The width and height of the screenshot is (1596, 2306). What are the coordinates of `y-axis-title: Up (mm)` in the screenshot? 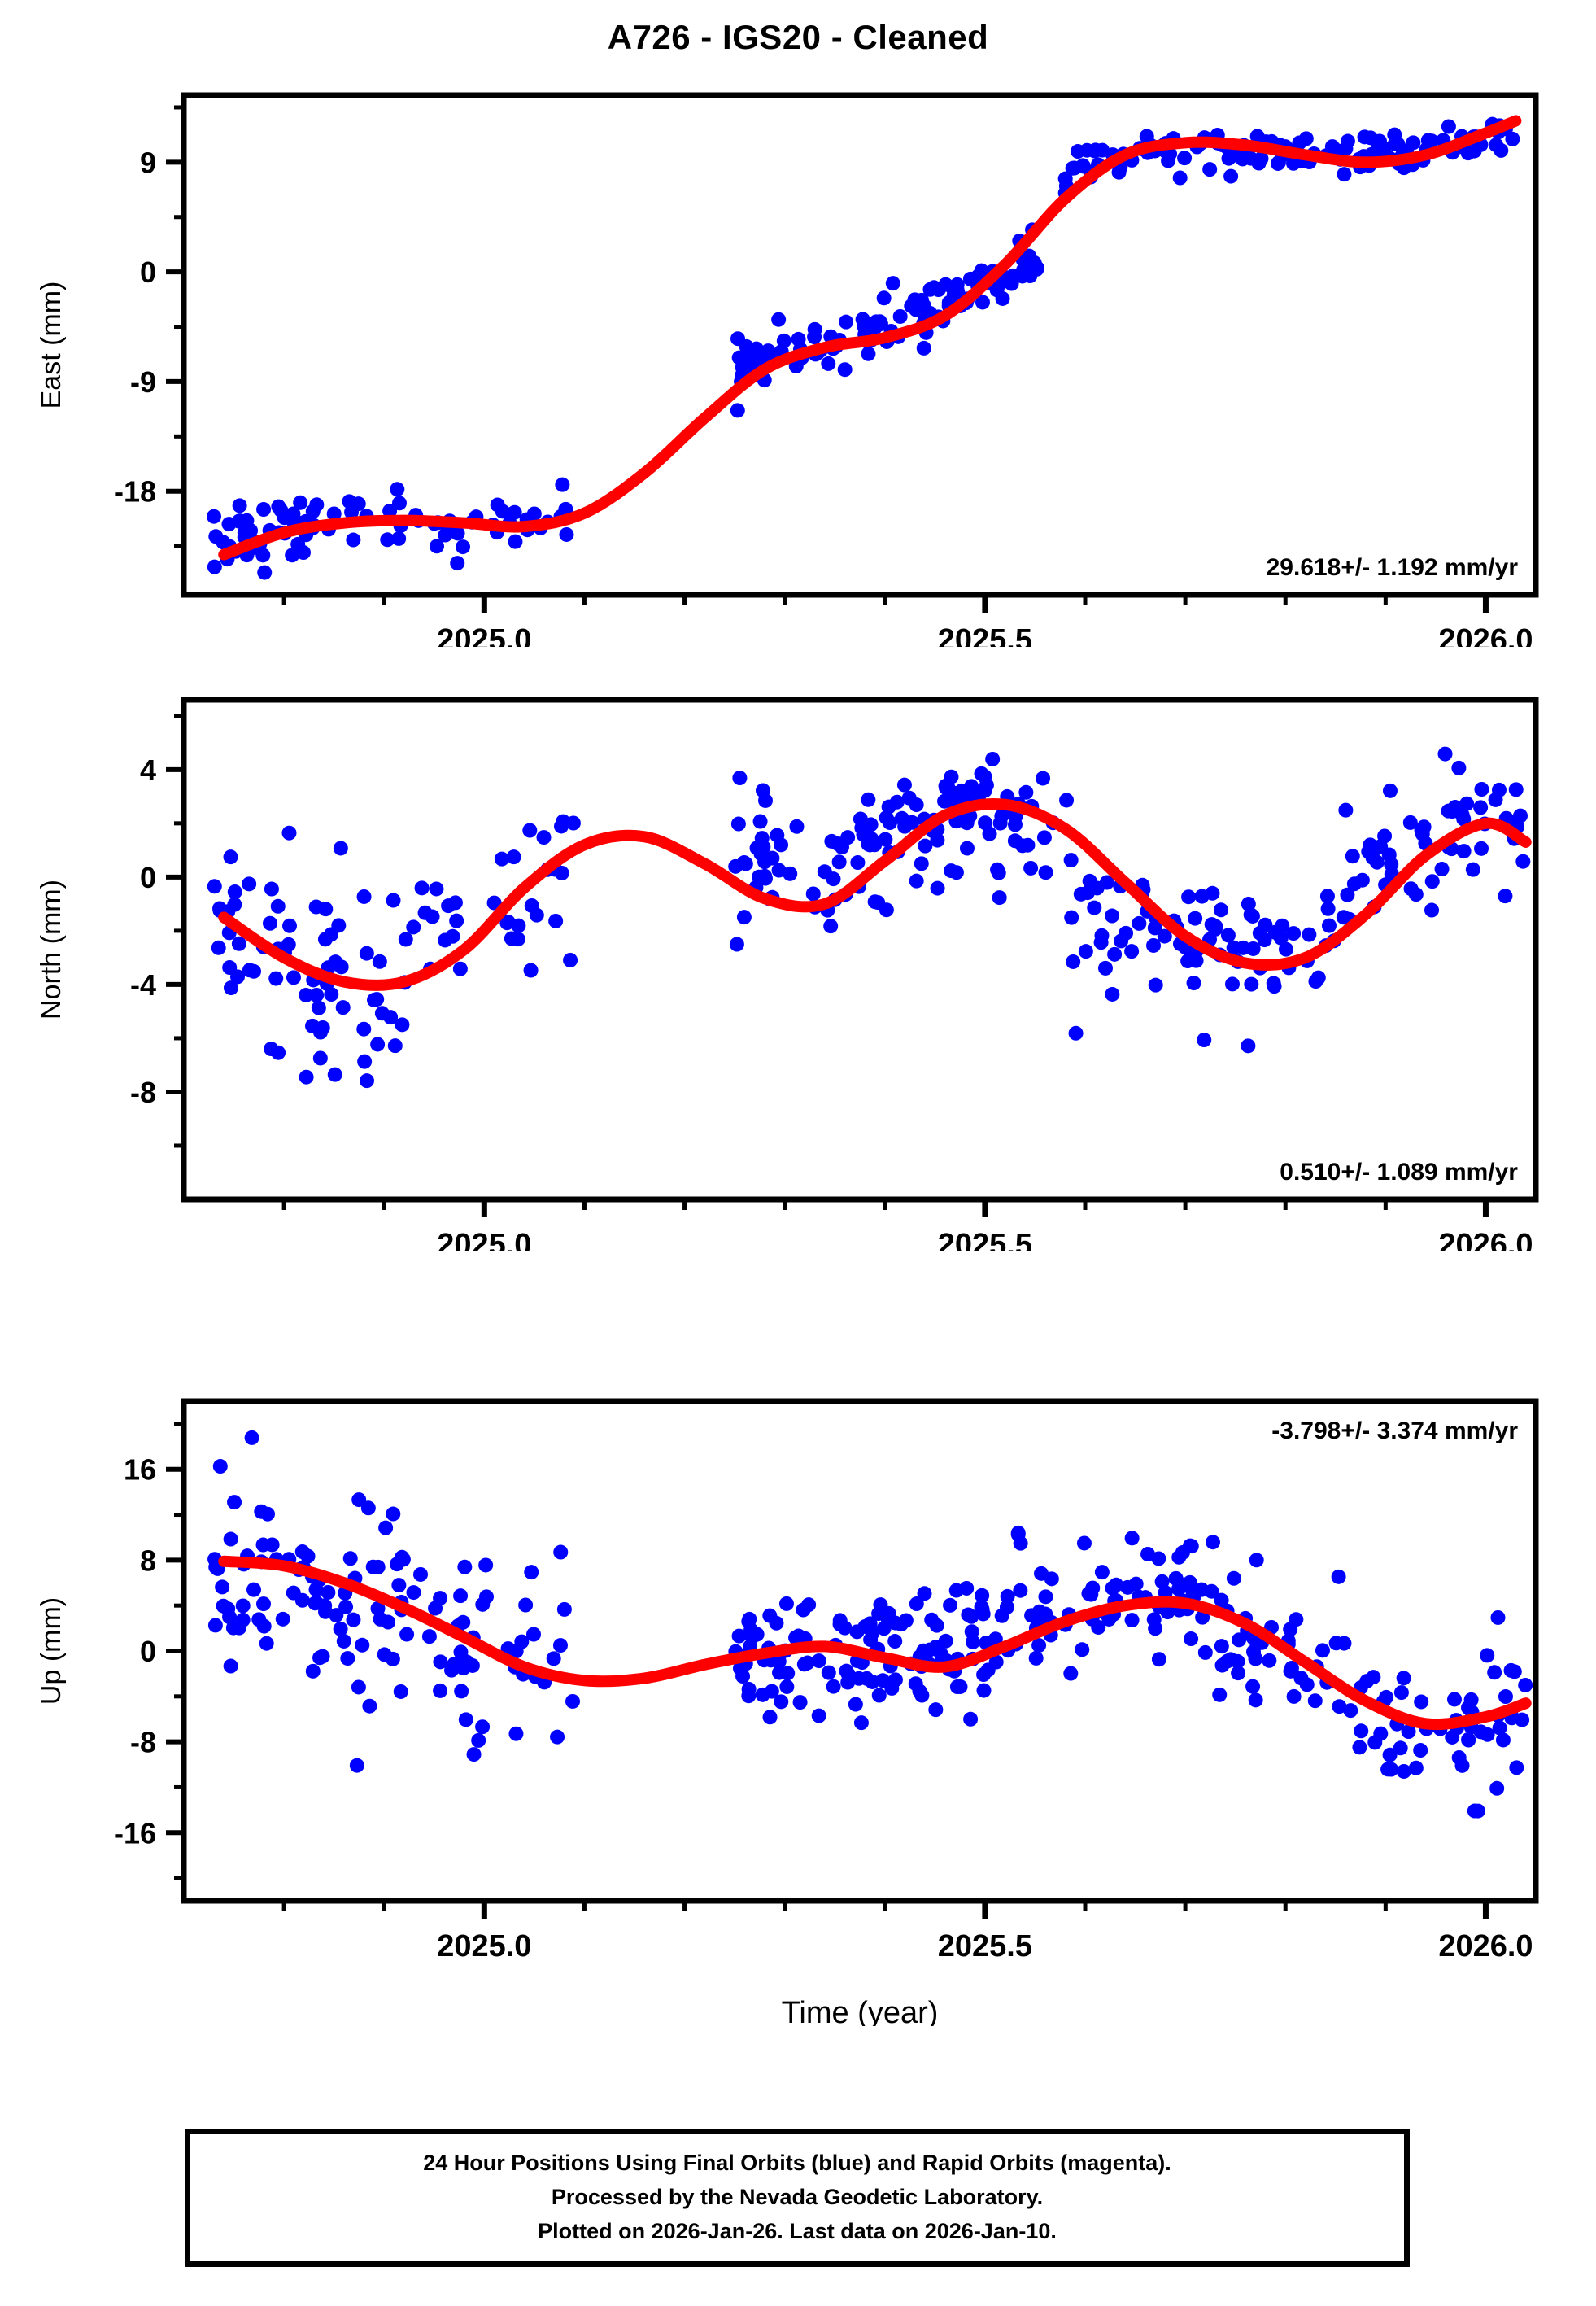 It's located at (51, 1651).